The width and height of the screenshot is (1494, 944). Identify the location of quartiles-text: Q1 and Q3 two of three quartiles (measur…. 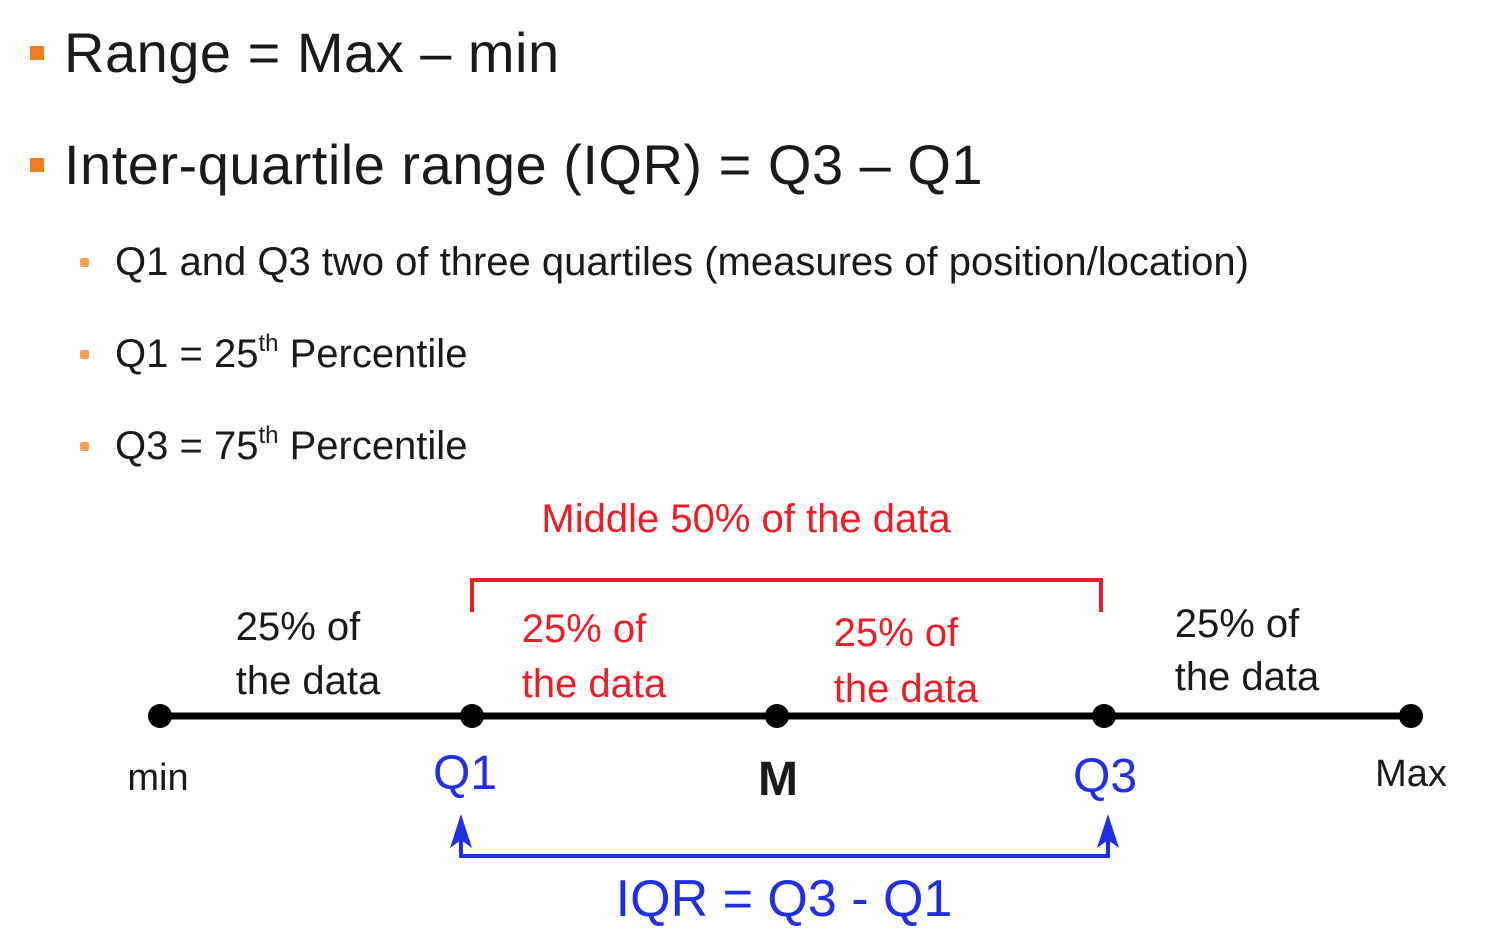
(682, 262).